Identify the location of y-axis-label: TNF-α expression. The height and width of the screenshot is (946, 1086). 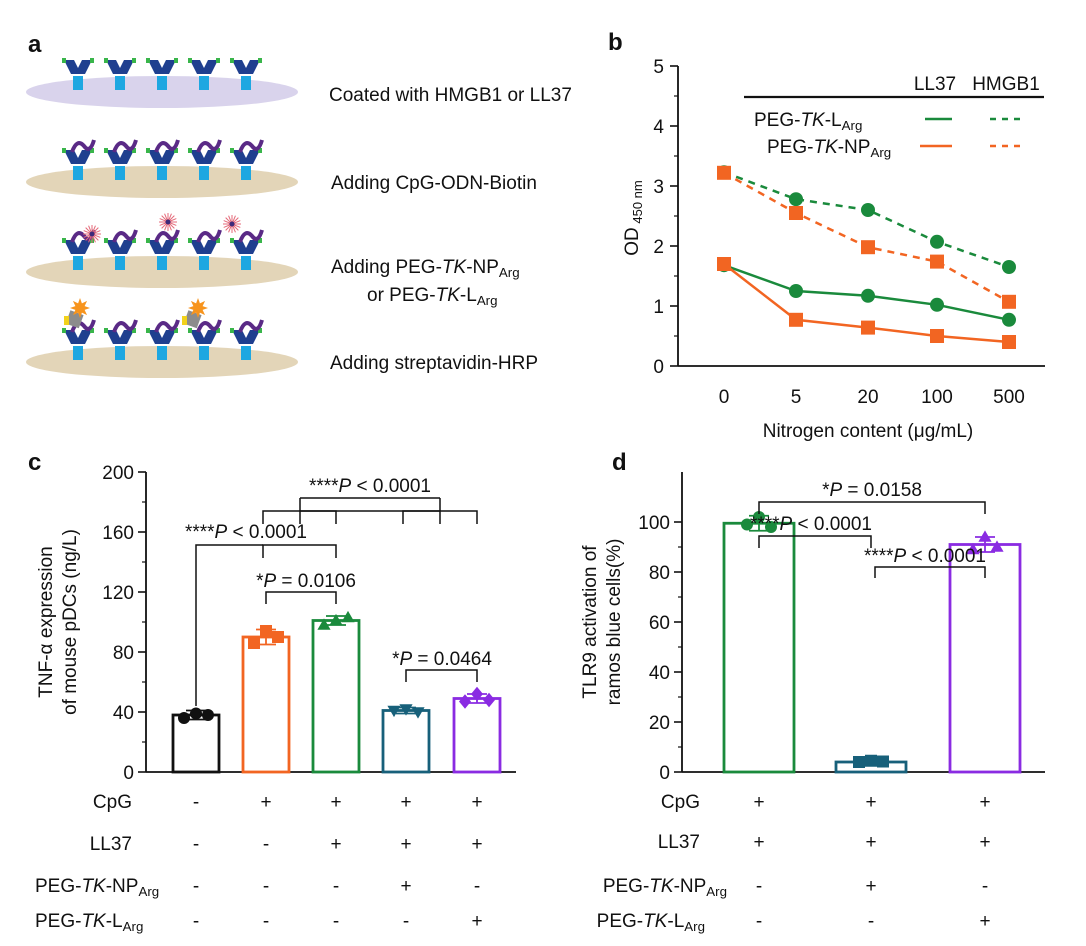
(46, 621).